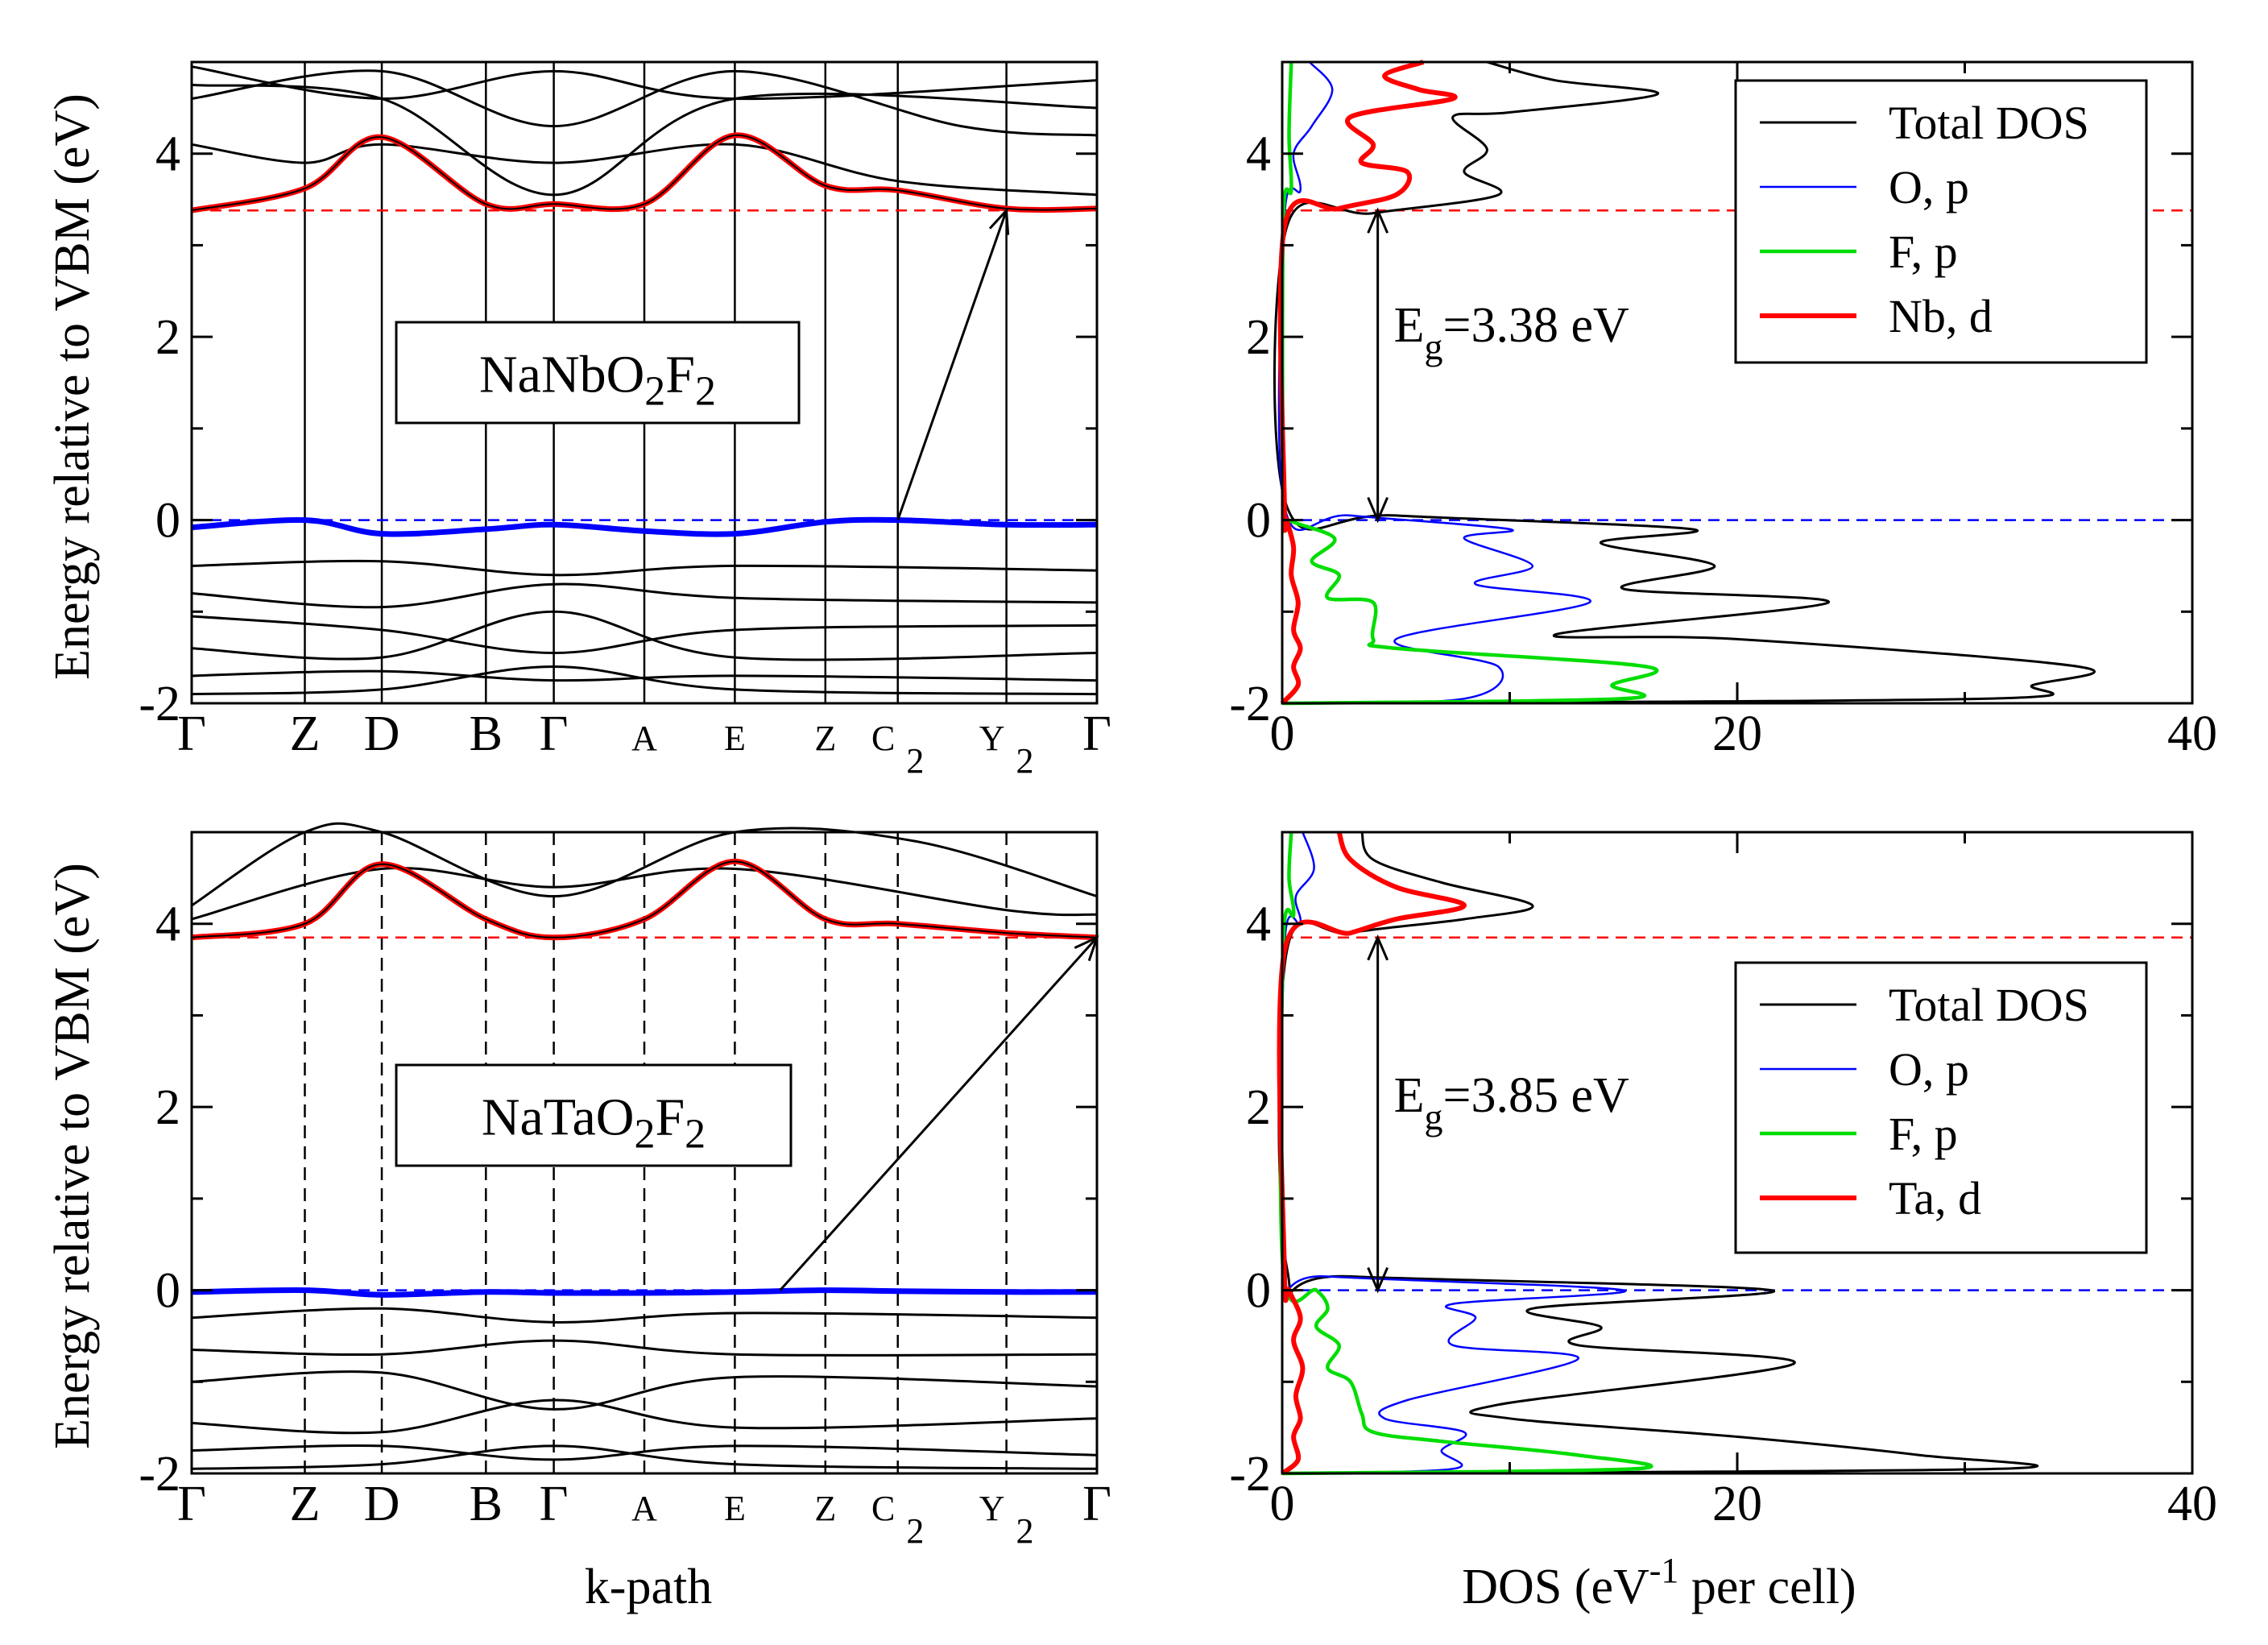  I want to click on legend-entry: Total DOS, so click(1989, 1005).